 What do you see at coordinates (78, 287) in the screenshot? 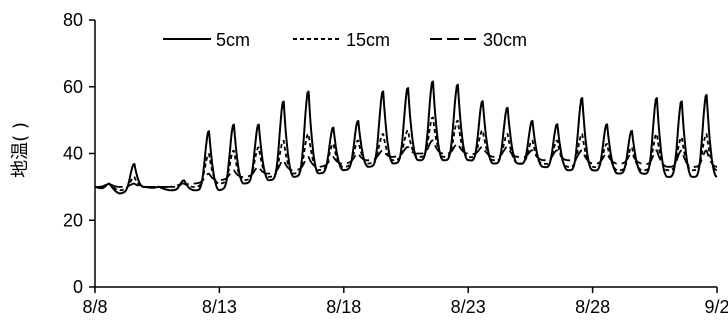
I see `y-tick-label: 0` at bounding box center [78, 287].